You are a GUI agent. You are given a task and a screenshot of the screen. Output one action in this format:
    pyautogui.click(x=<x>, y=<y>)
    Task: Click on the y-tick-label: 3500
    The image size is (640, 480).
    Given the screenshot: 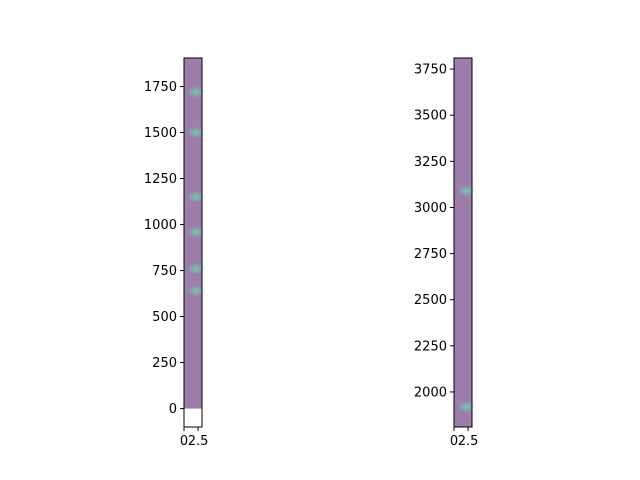 What is the action you would take?
    pyautogui.click(x=430, y=116)
    